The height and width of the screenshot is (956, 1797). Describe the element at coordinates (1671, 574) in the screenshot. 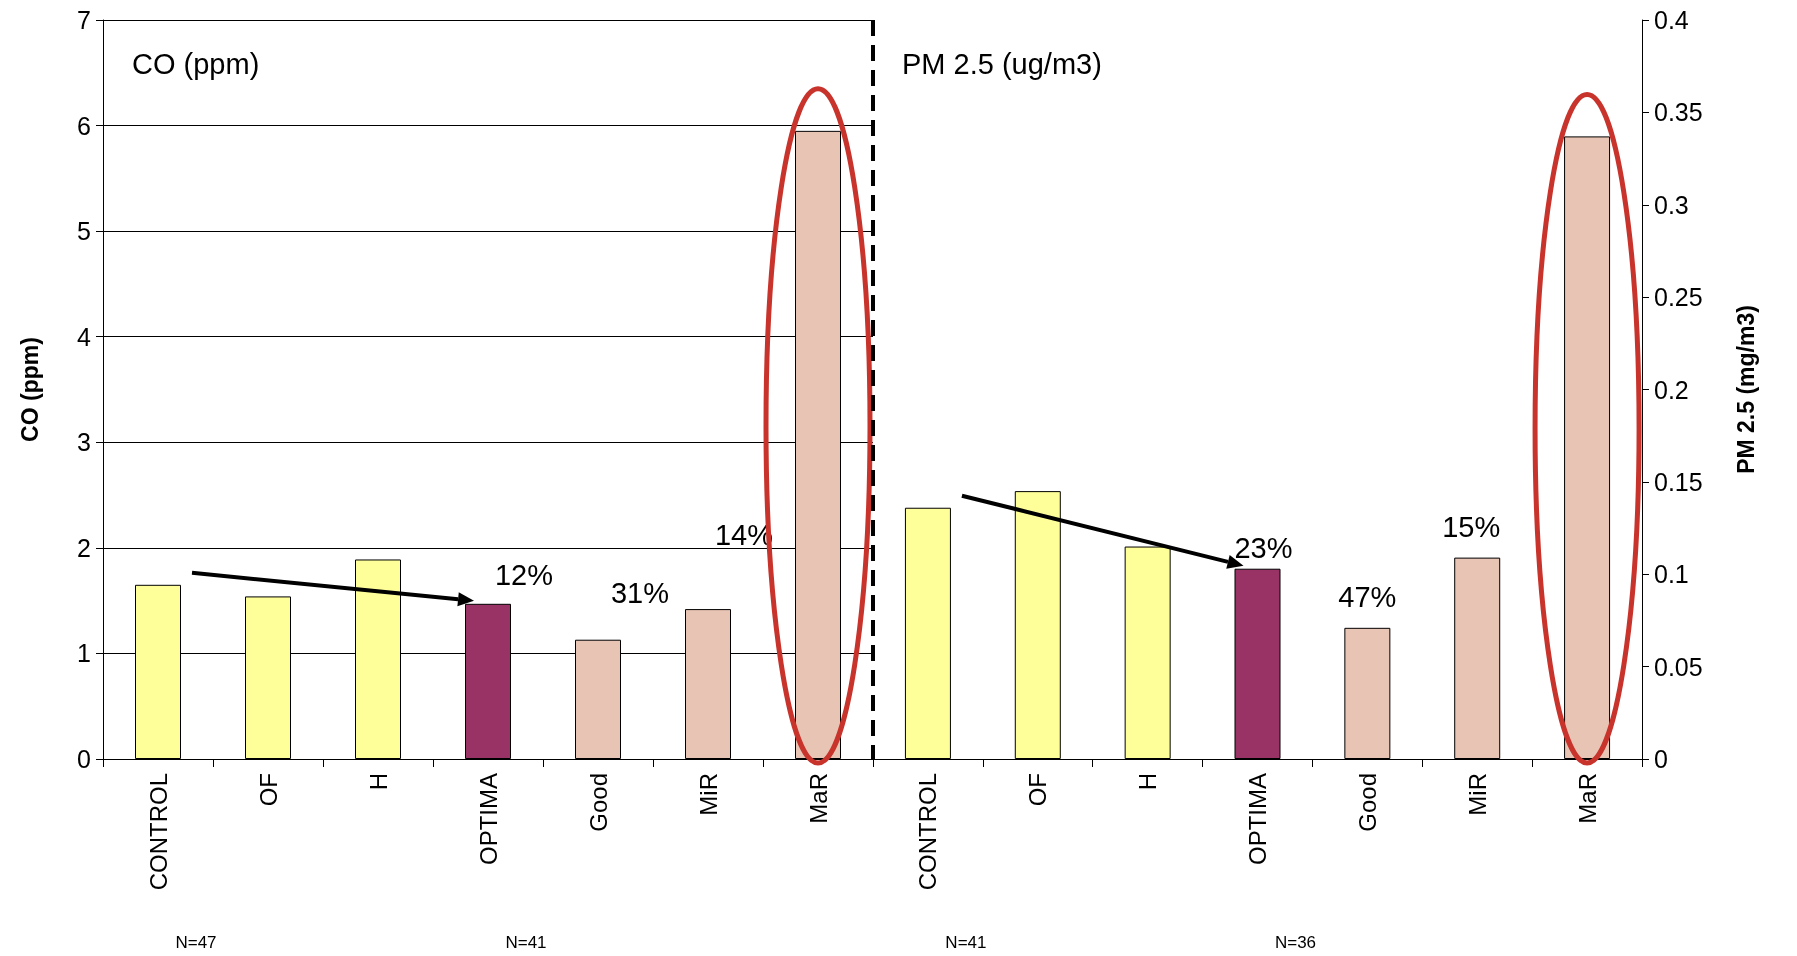

I see `y2-tick-label: 0.1` at that location.